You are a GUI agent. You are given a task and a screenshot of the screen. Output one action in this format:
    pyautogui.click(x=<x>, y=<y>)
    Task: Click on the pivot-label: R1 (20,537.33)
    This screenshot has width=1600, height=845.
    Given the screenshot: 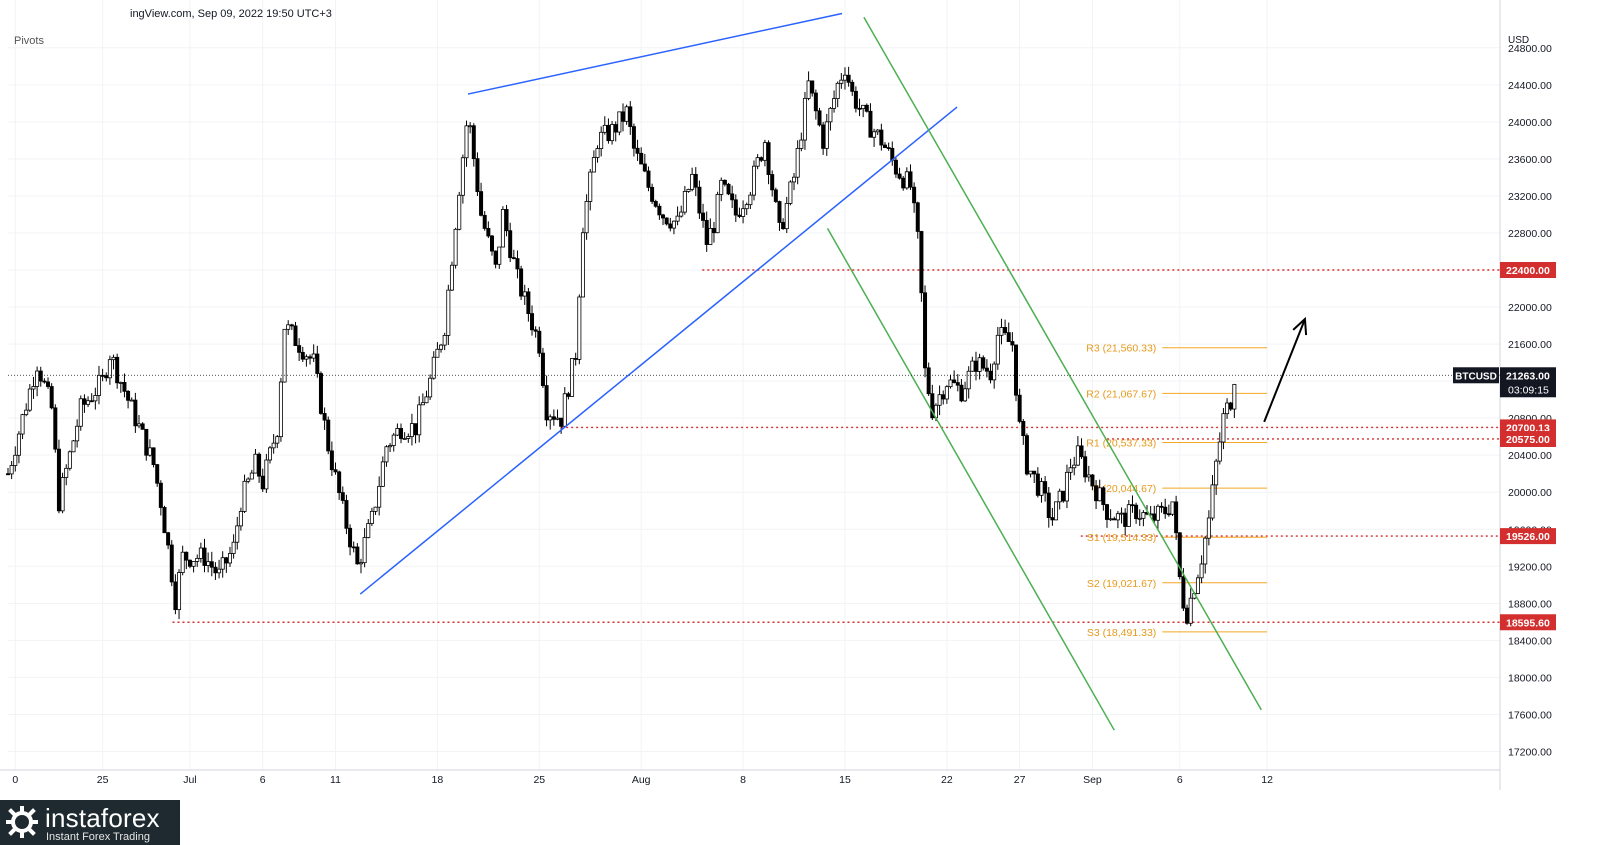 What is the action you would take?
    pyautogui.click(x=1121, y=443)
    